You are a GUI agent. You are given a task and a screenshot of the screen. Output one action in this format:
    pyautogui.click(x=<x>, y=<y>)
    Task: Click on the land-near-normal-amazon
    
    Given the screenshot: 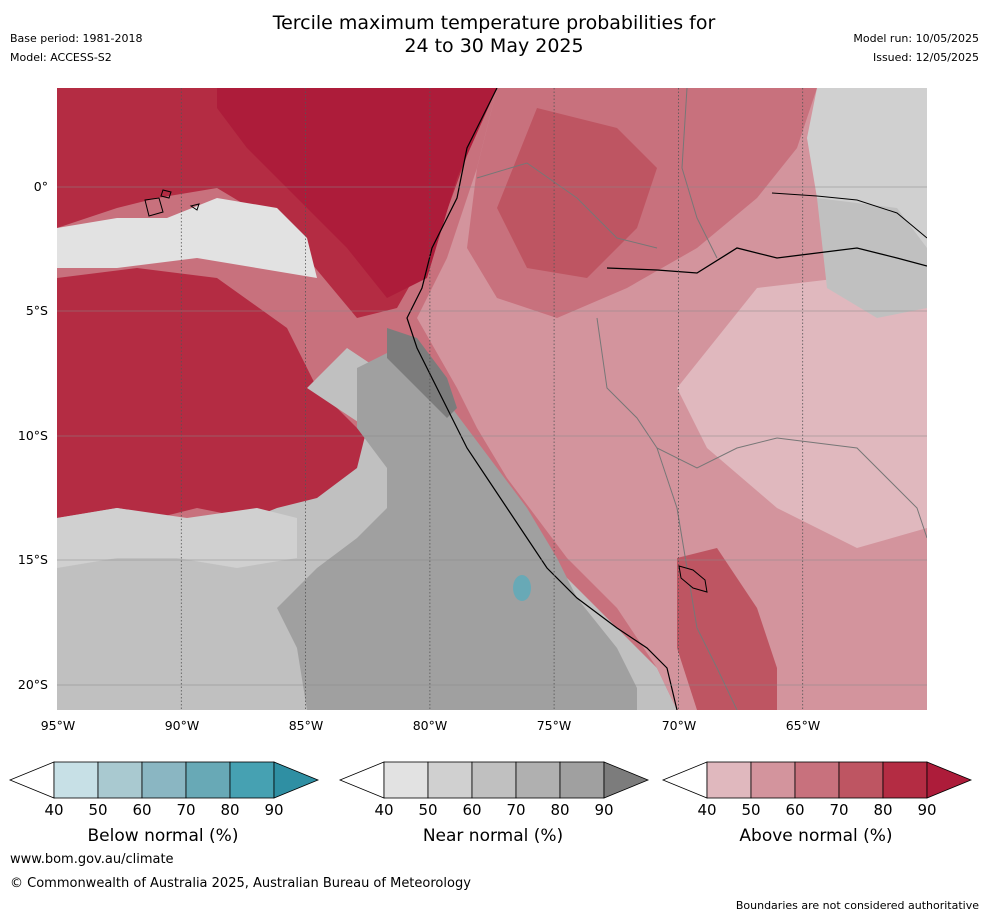 What is the action you would take?
    pyautogui.click(x=872, y=258)
    